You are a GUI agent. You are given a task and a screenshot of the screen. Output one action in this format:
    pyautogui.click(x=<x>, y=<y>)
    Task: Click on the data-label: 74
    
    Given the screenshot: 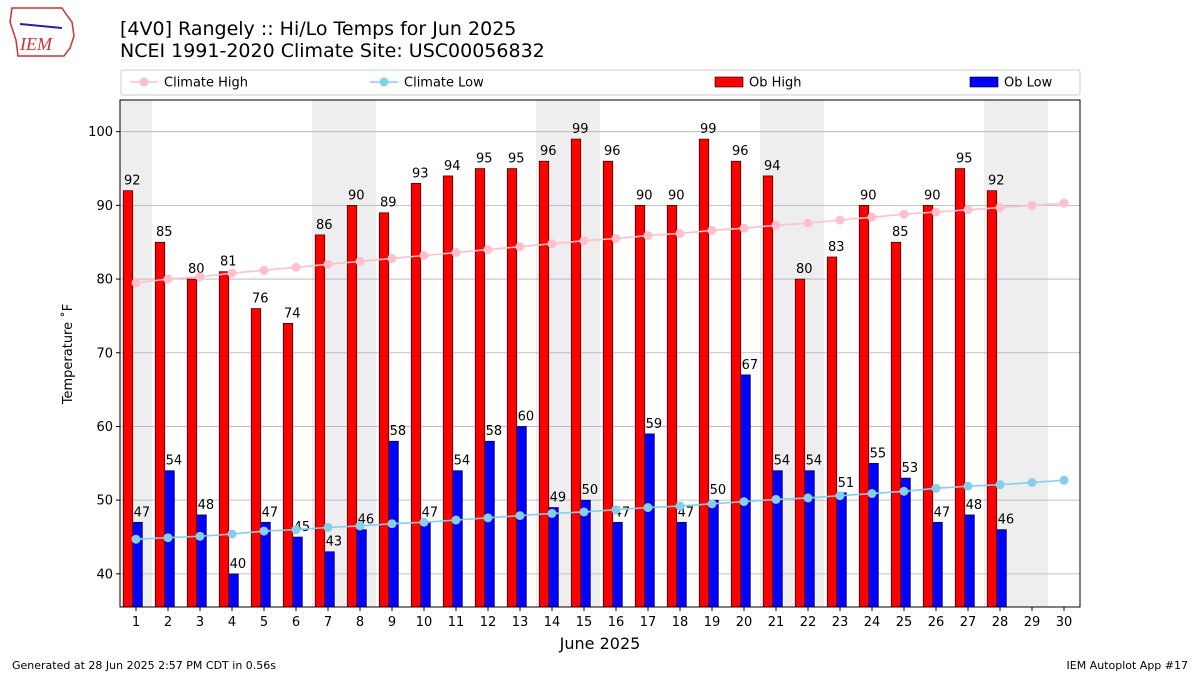 What is the action you would take?
    pyautogui.click(x=292, y=313)
    